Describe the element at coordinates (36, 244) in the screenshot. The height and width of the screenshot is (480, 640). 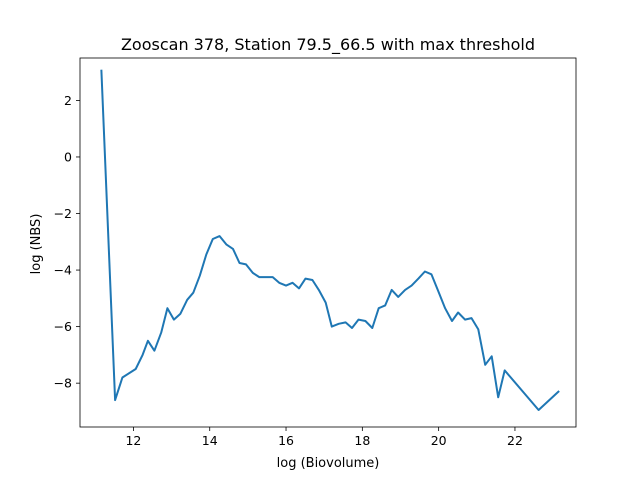
I see `y-axis-label: log (NBS)` at that location.